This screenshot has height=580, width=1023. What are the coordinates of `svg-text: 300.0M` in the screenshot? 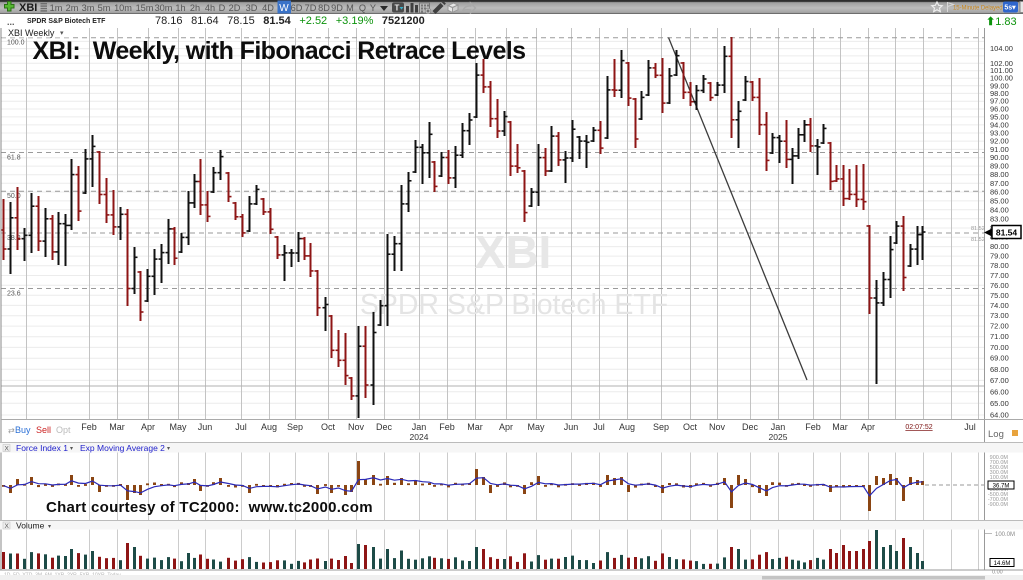 It's located at (999, 473).